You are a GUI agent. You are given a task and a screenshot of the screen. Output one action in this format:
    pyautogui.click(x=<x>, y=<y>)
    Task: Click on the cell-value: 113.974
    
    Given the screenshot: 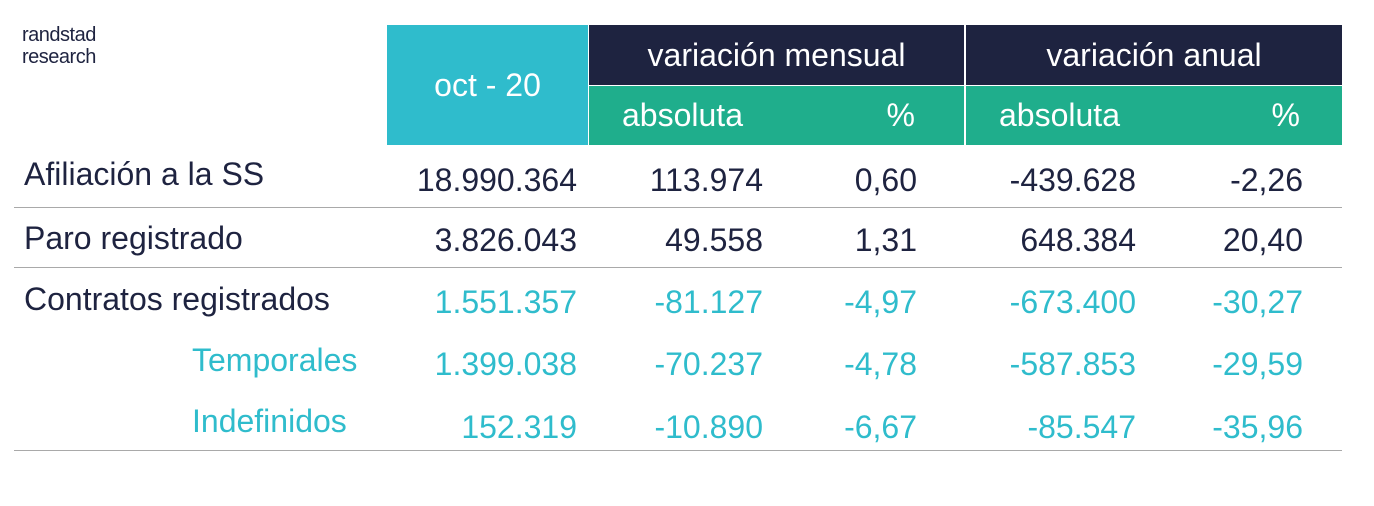 What is the action you would take?
    pyautogui.click(x=706, y=180)
    